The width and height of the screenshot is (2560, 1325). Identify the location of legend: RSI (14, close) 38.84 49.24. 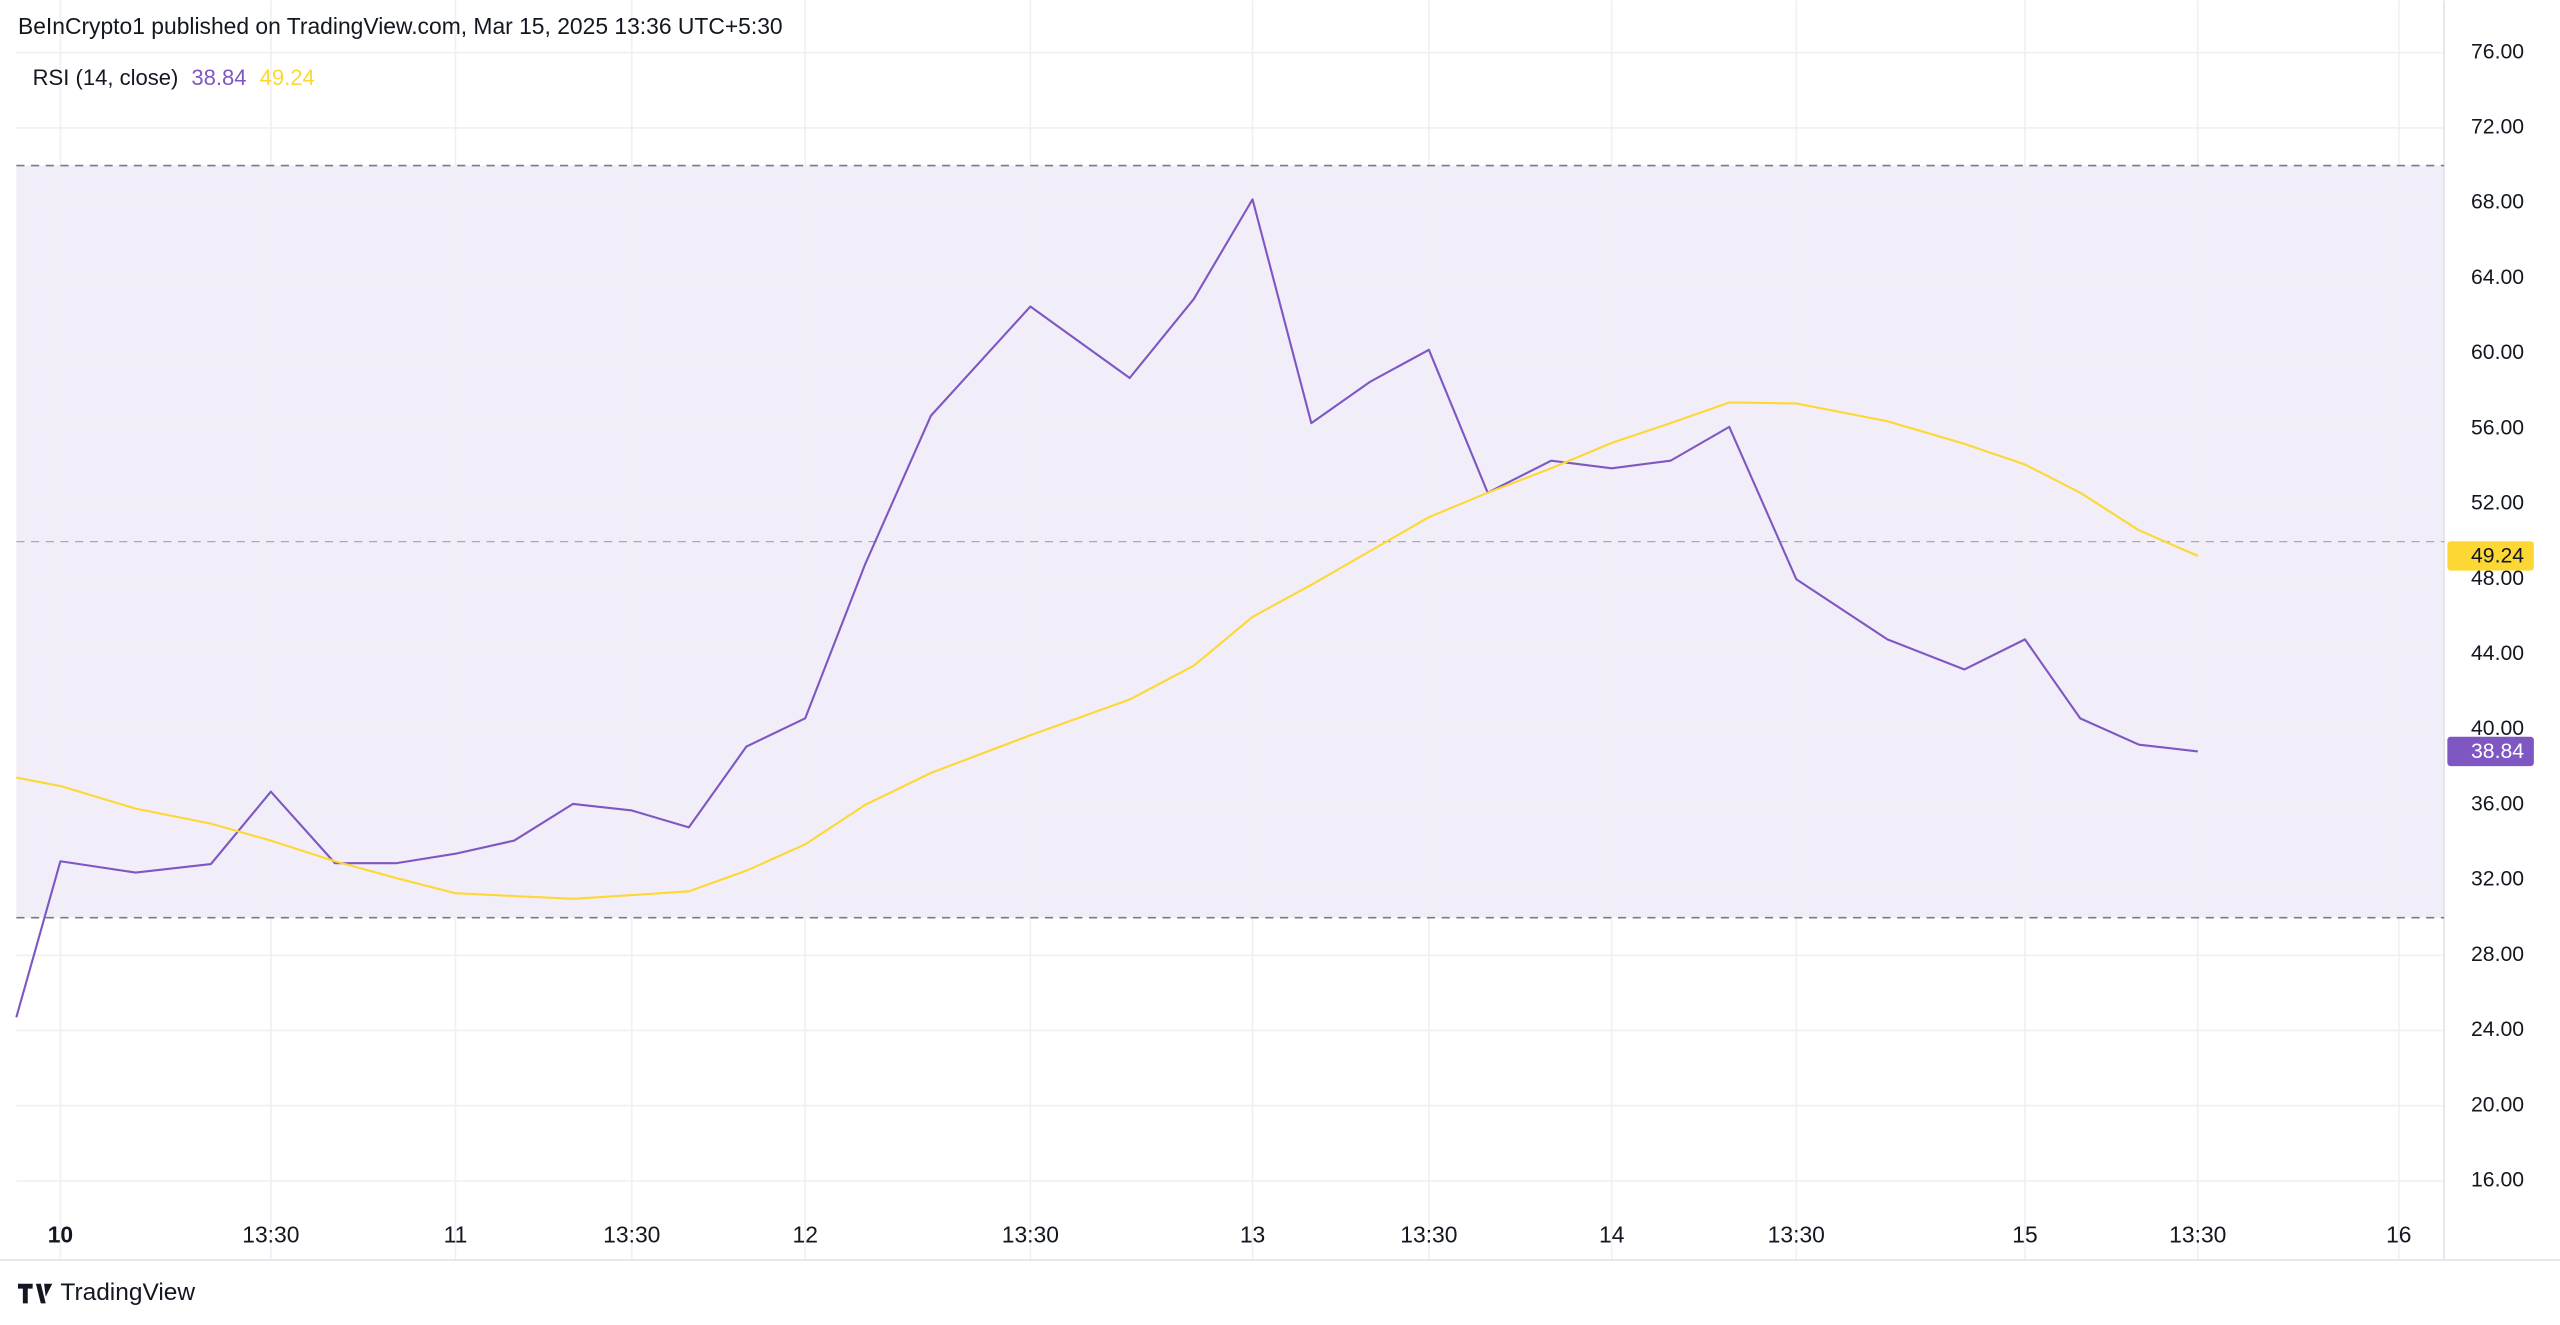
(174, 77).